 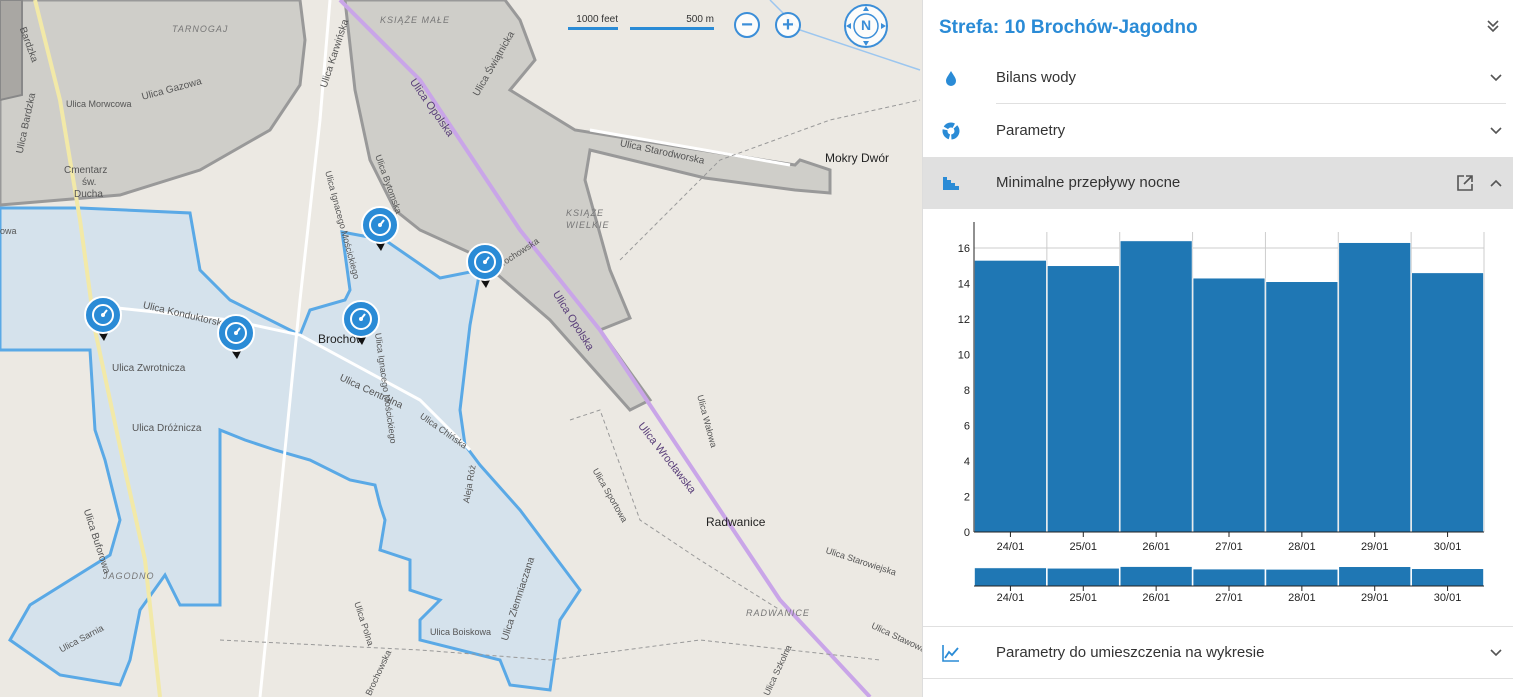 I want to click on x-tick-label: 30/01, so click(x=1448, y=547).